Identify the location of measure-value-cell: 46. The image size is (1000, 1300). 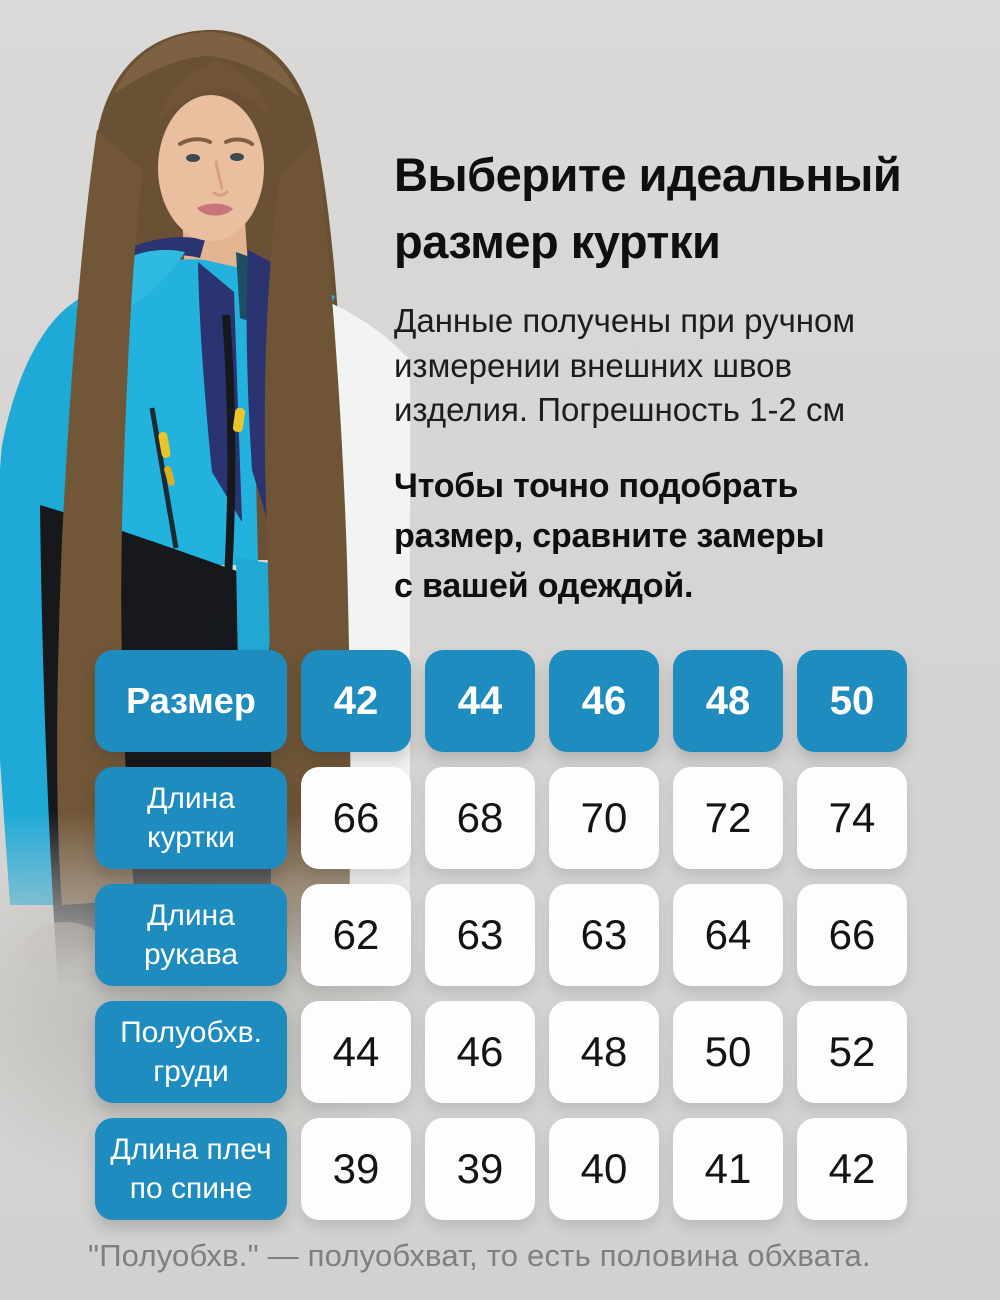
(480, 1052).